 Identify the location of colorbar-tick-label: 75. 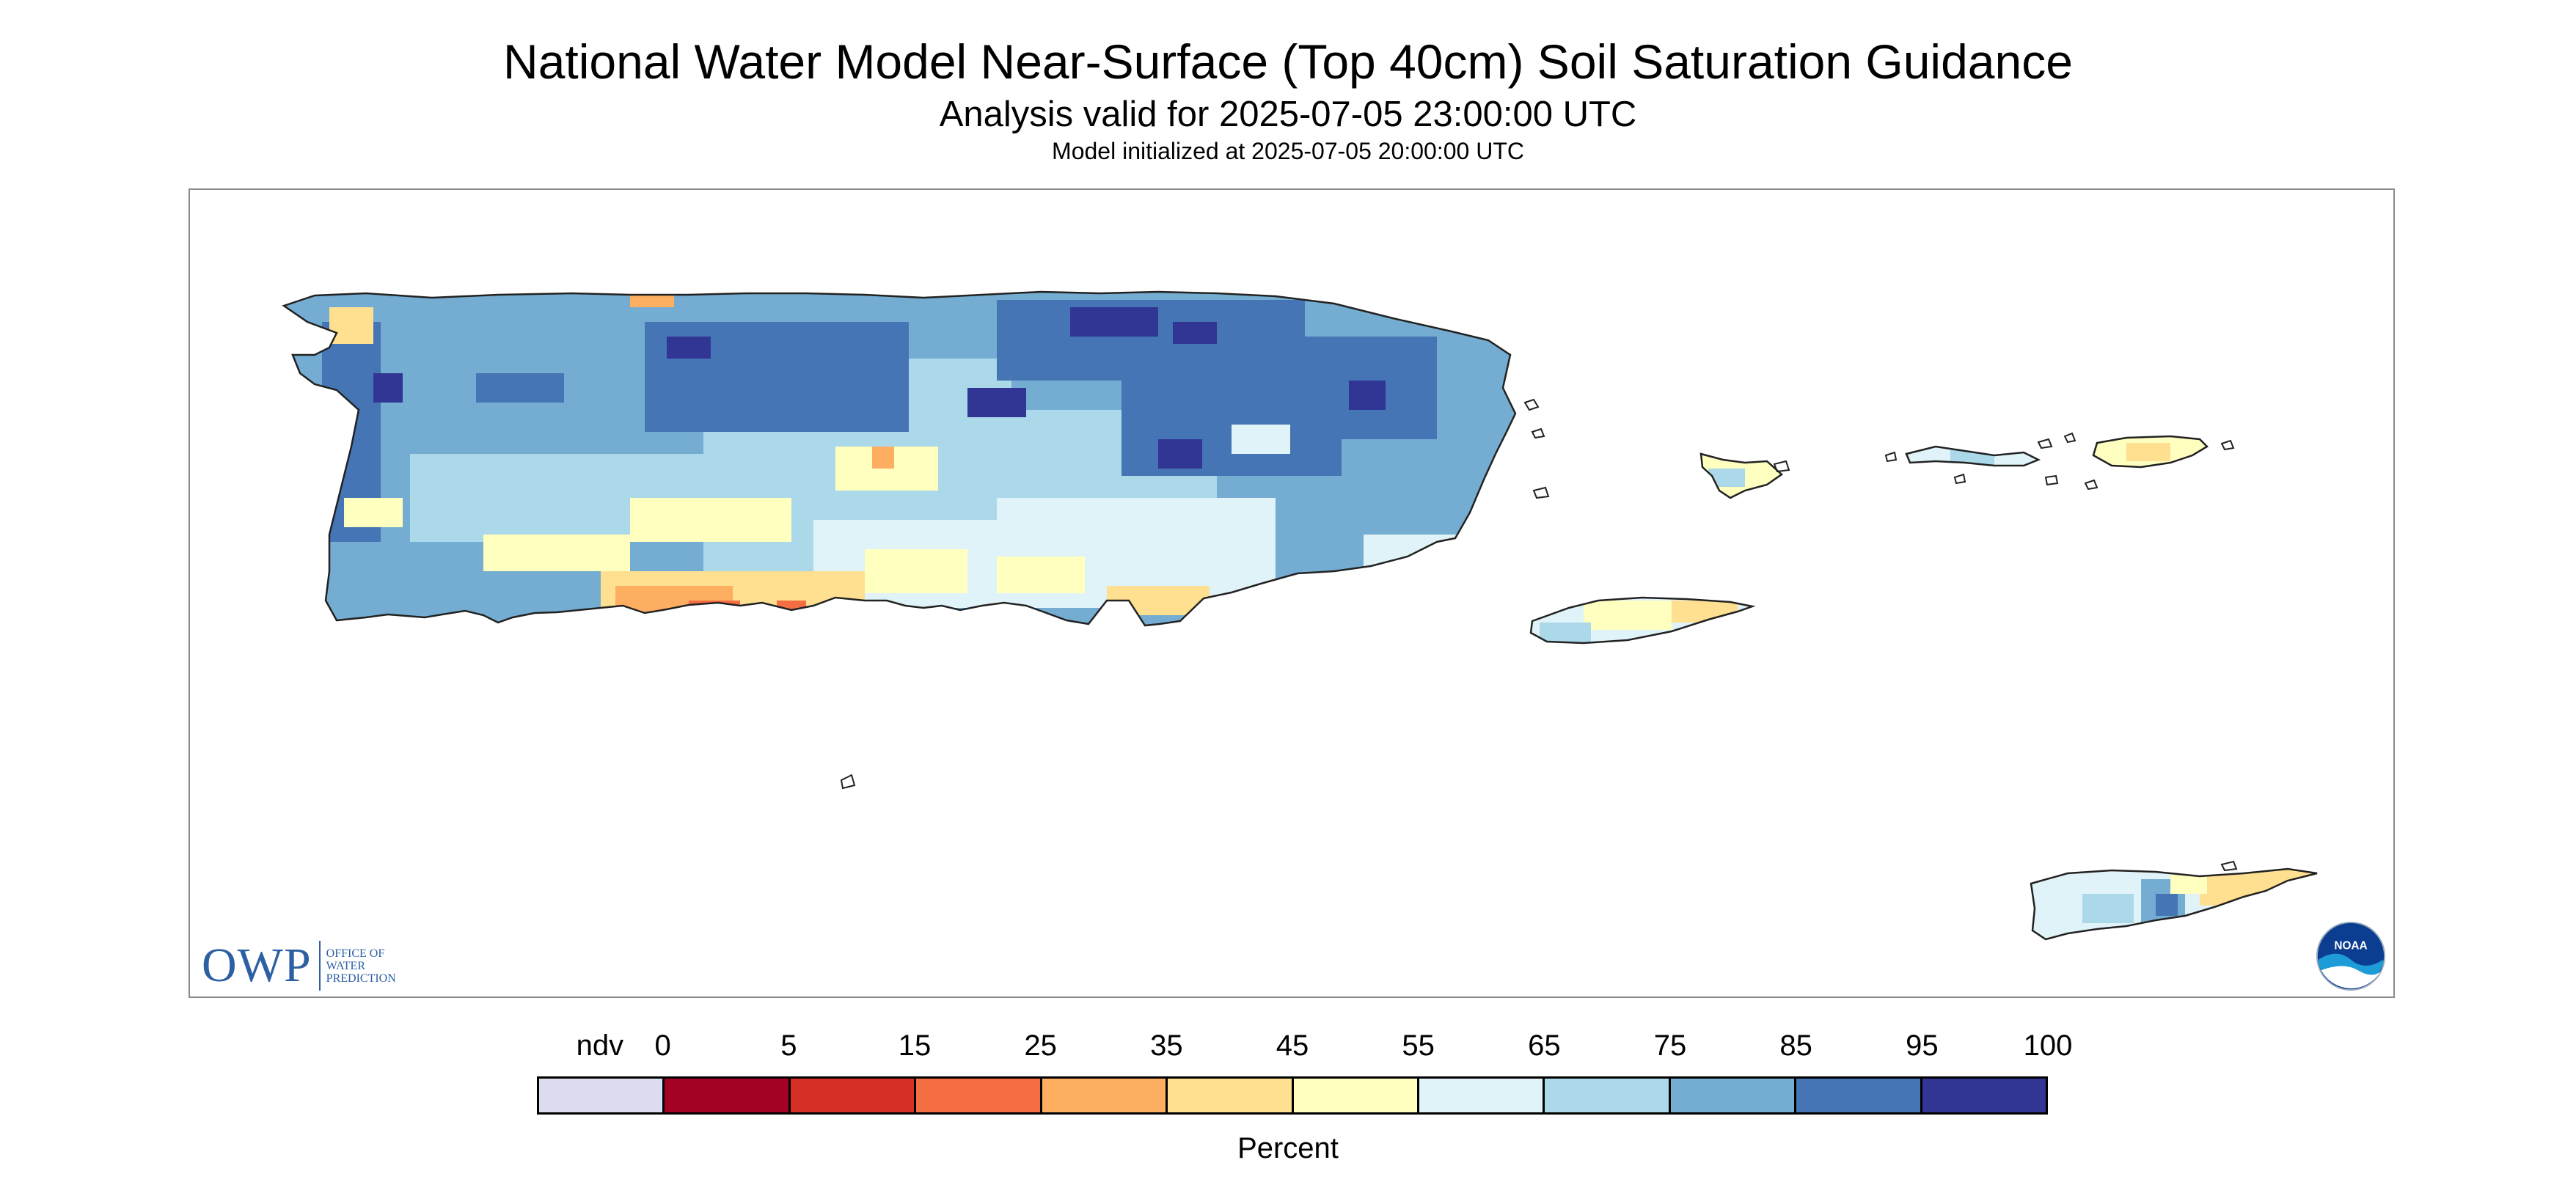
(1670, 1045).